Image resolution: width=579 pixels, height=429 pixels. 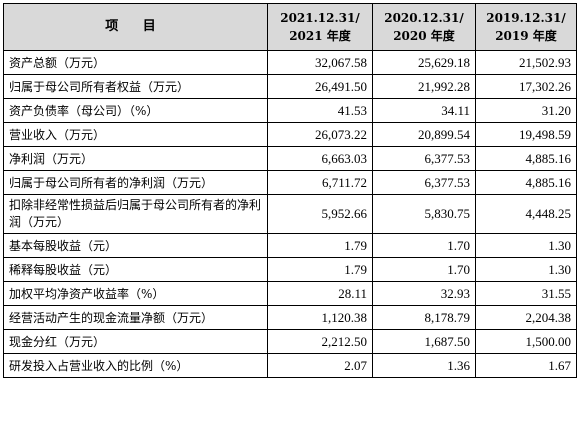 What do you see at coordinates (135, 269) in the screenshot?
I see `row-label: 稀释每股收益（元）` at bounding box center [135, 269].